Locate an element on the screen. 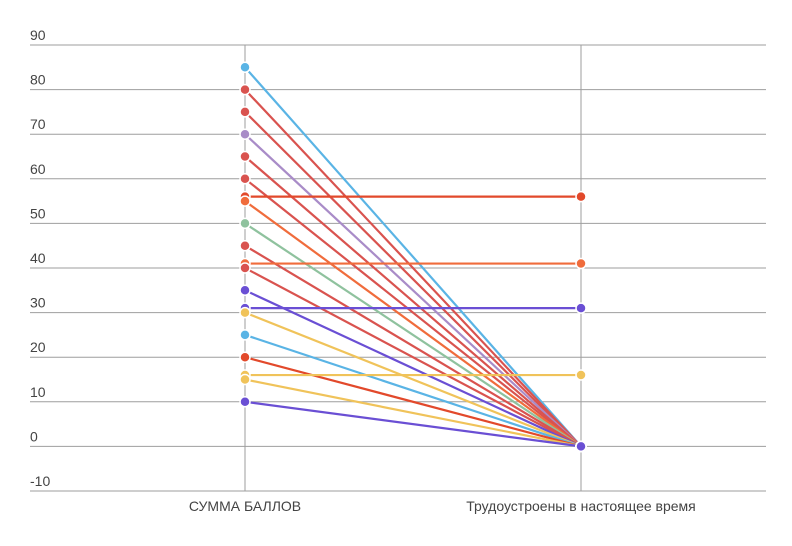 This screenshot has height=546, width=792. y-tick-label: 30 is located at coordinates (38, 303).